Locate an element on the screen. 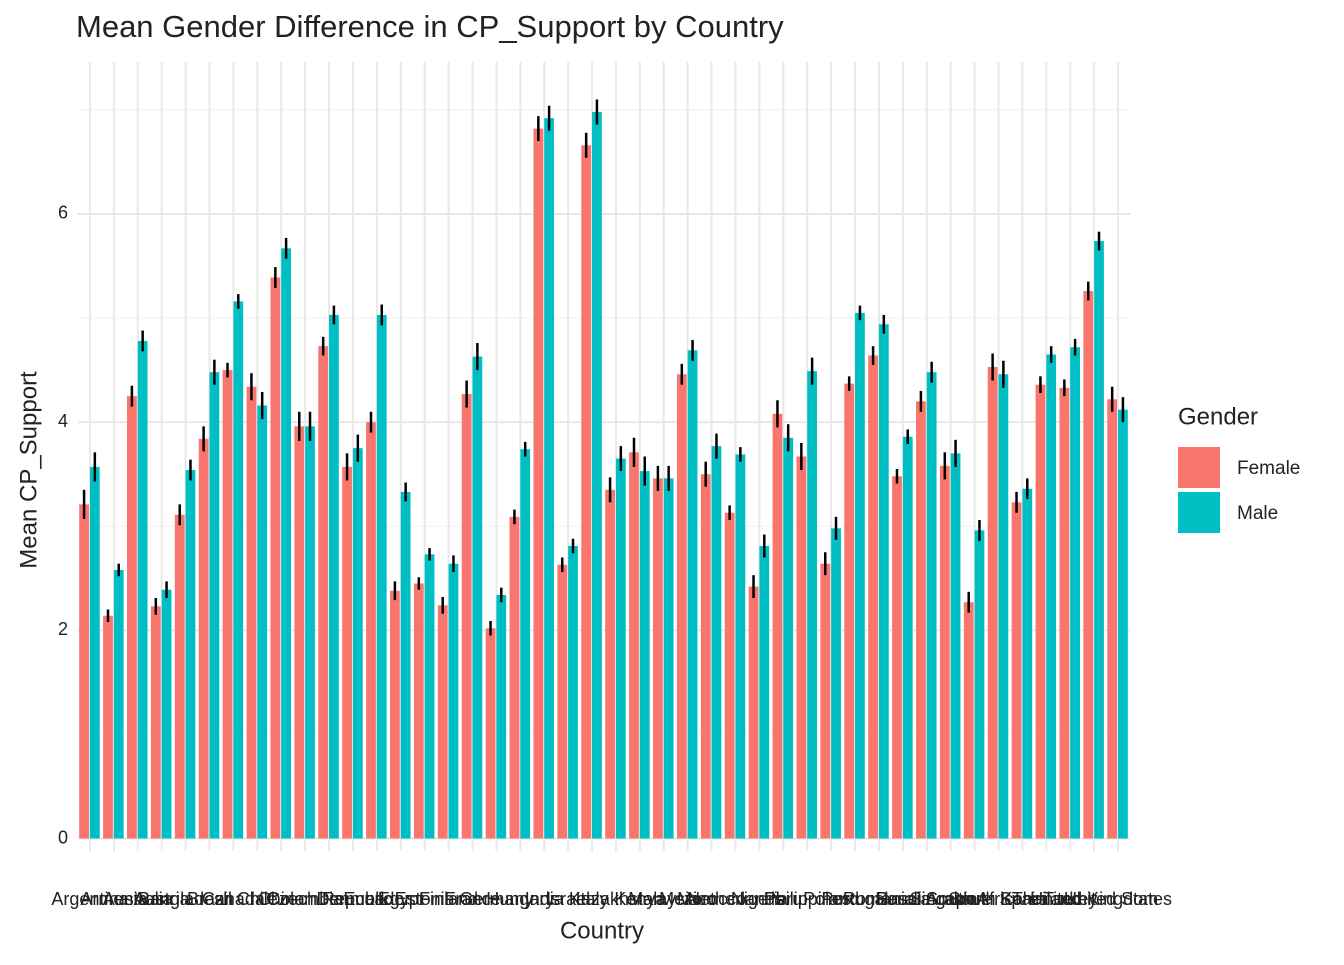  legend-title: Gender is located at coordinates (1218, 416).